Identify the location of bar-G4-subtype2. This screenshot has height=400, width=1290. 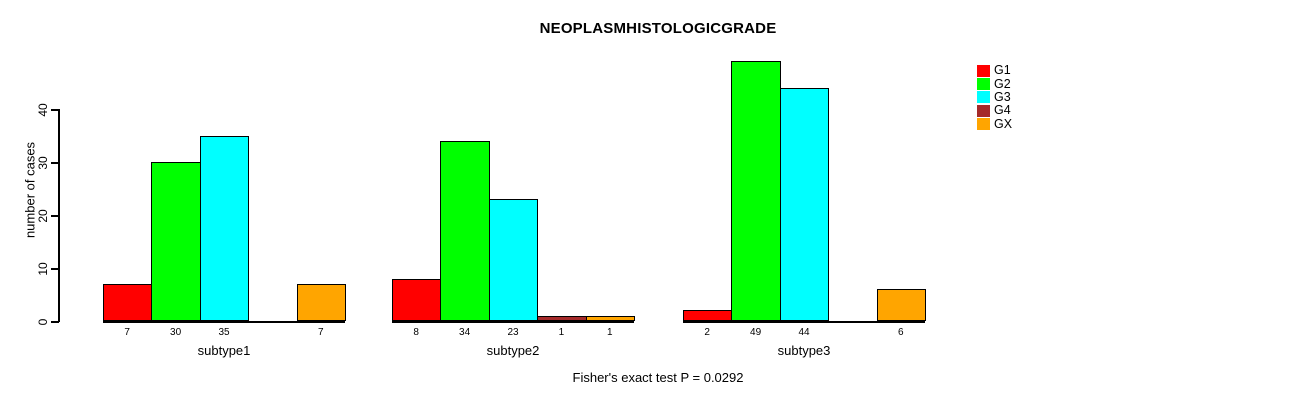
(562, 318).